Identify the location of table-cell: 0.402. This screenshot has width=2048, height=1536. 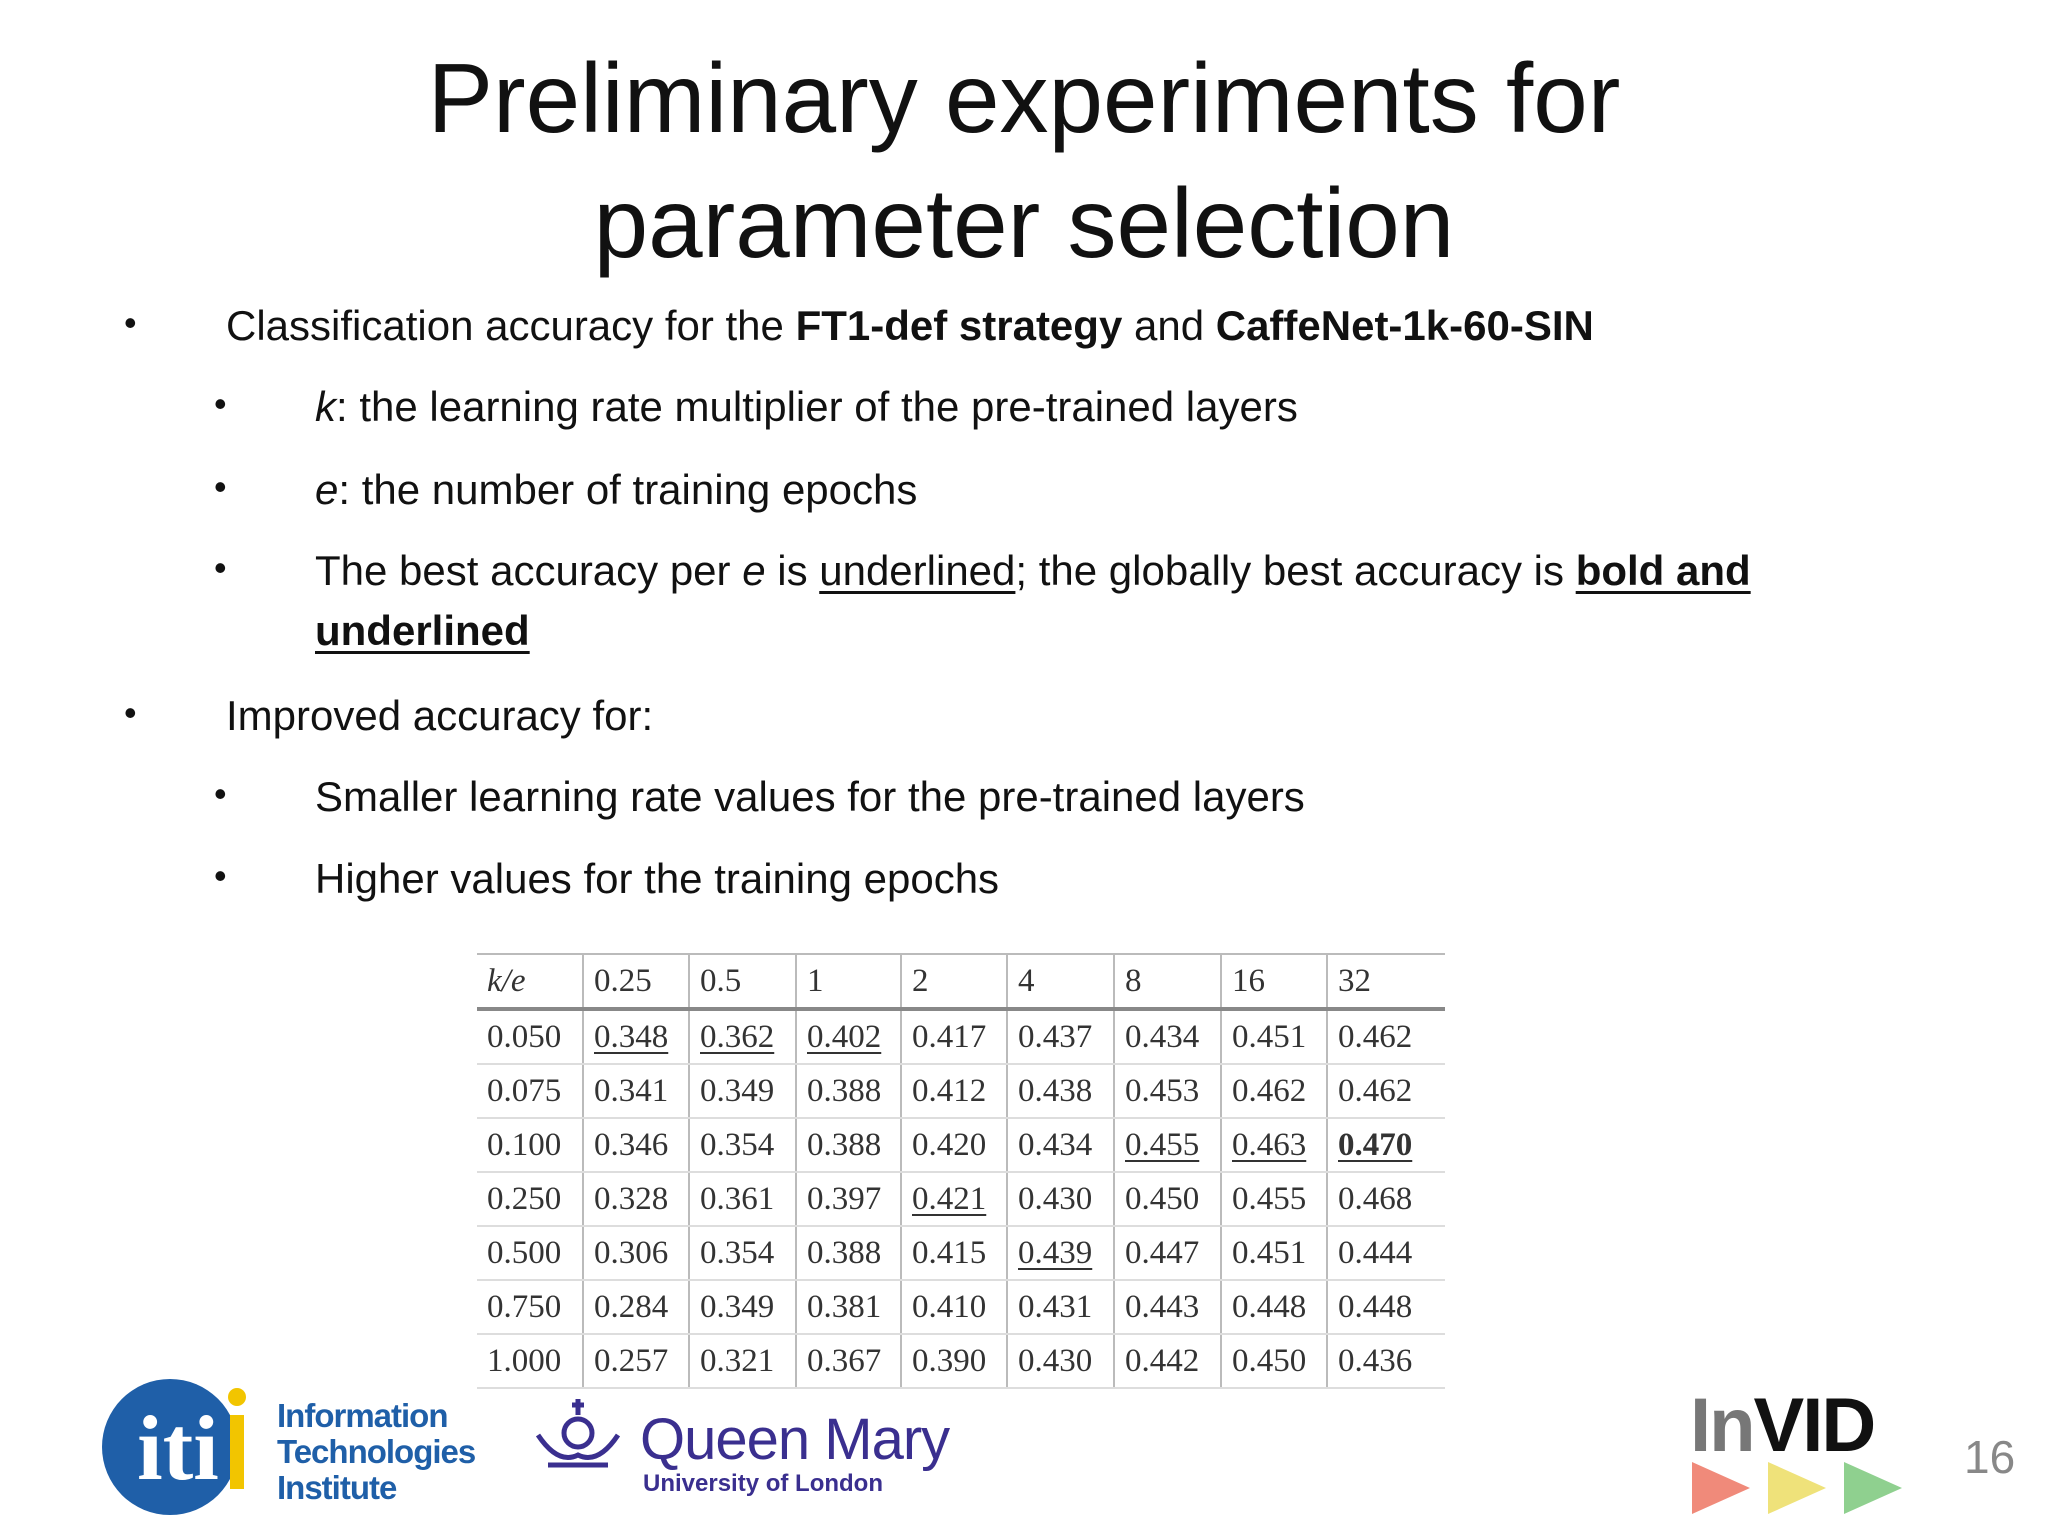
(848, 1037).